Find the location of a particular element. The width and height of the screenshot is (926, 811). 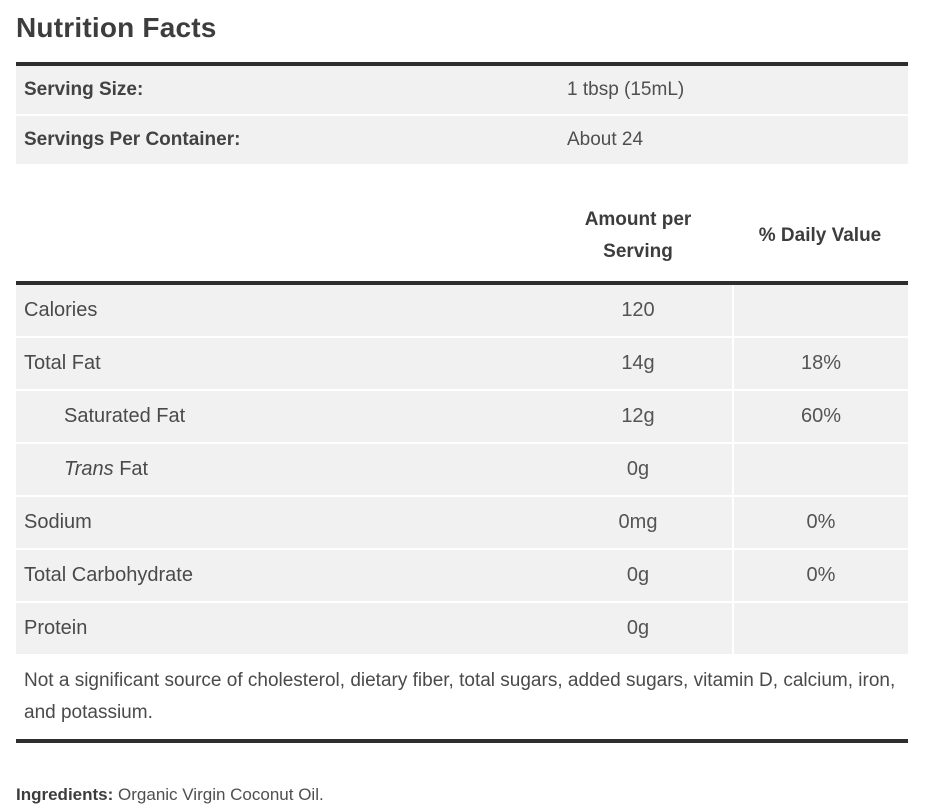

ingredients-label: Ingredients: is located at coordinates (65, 794).